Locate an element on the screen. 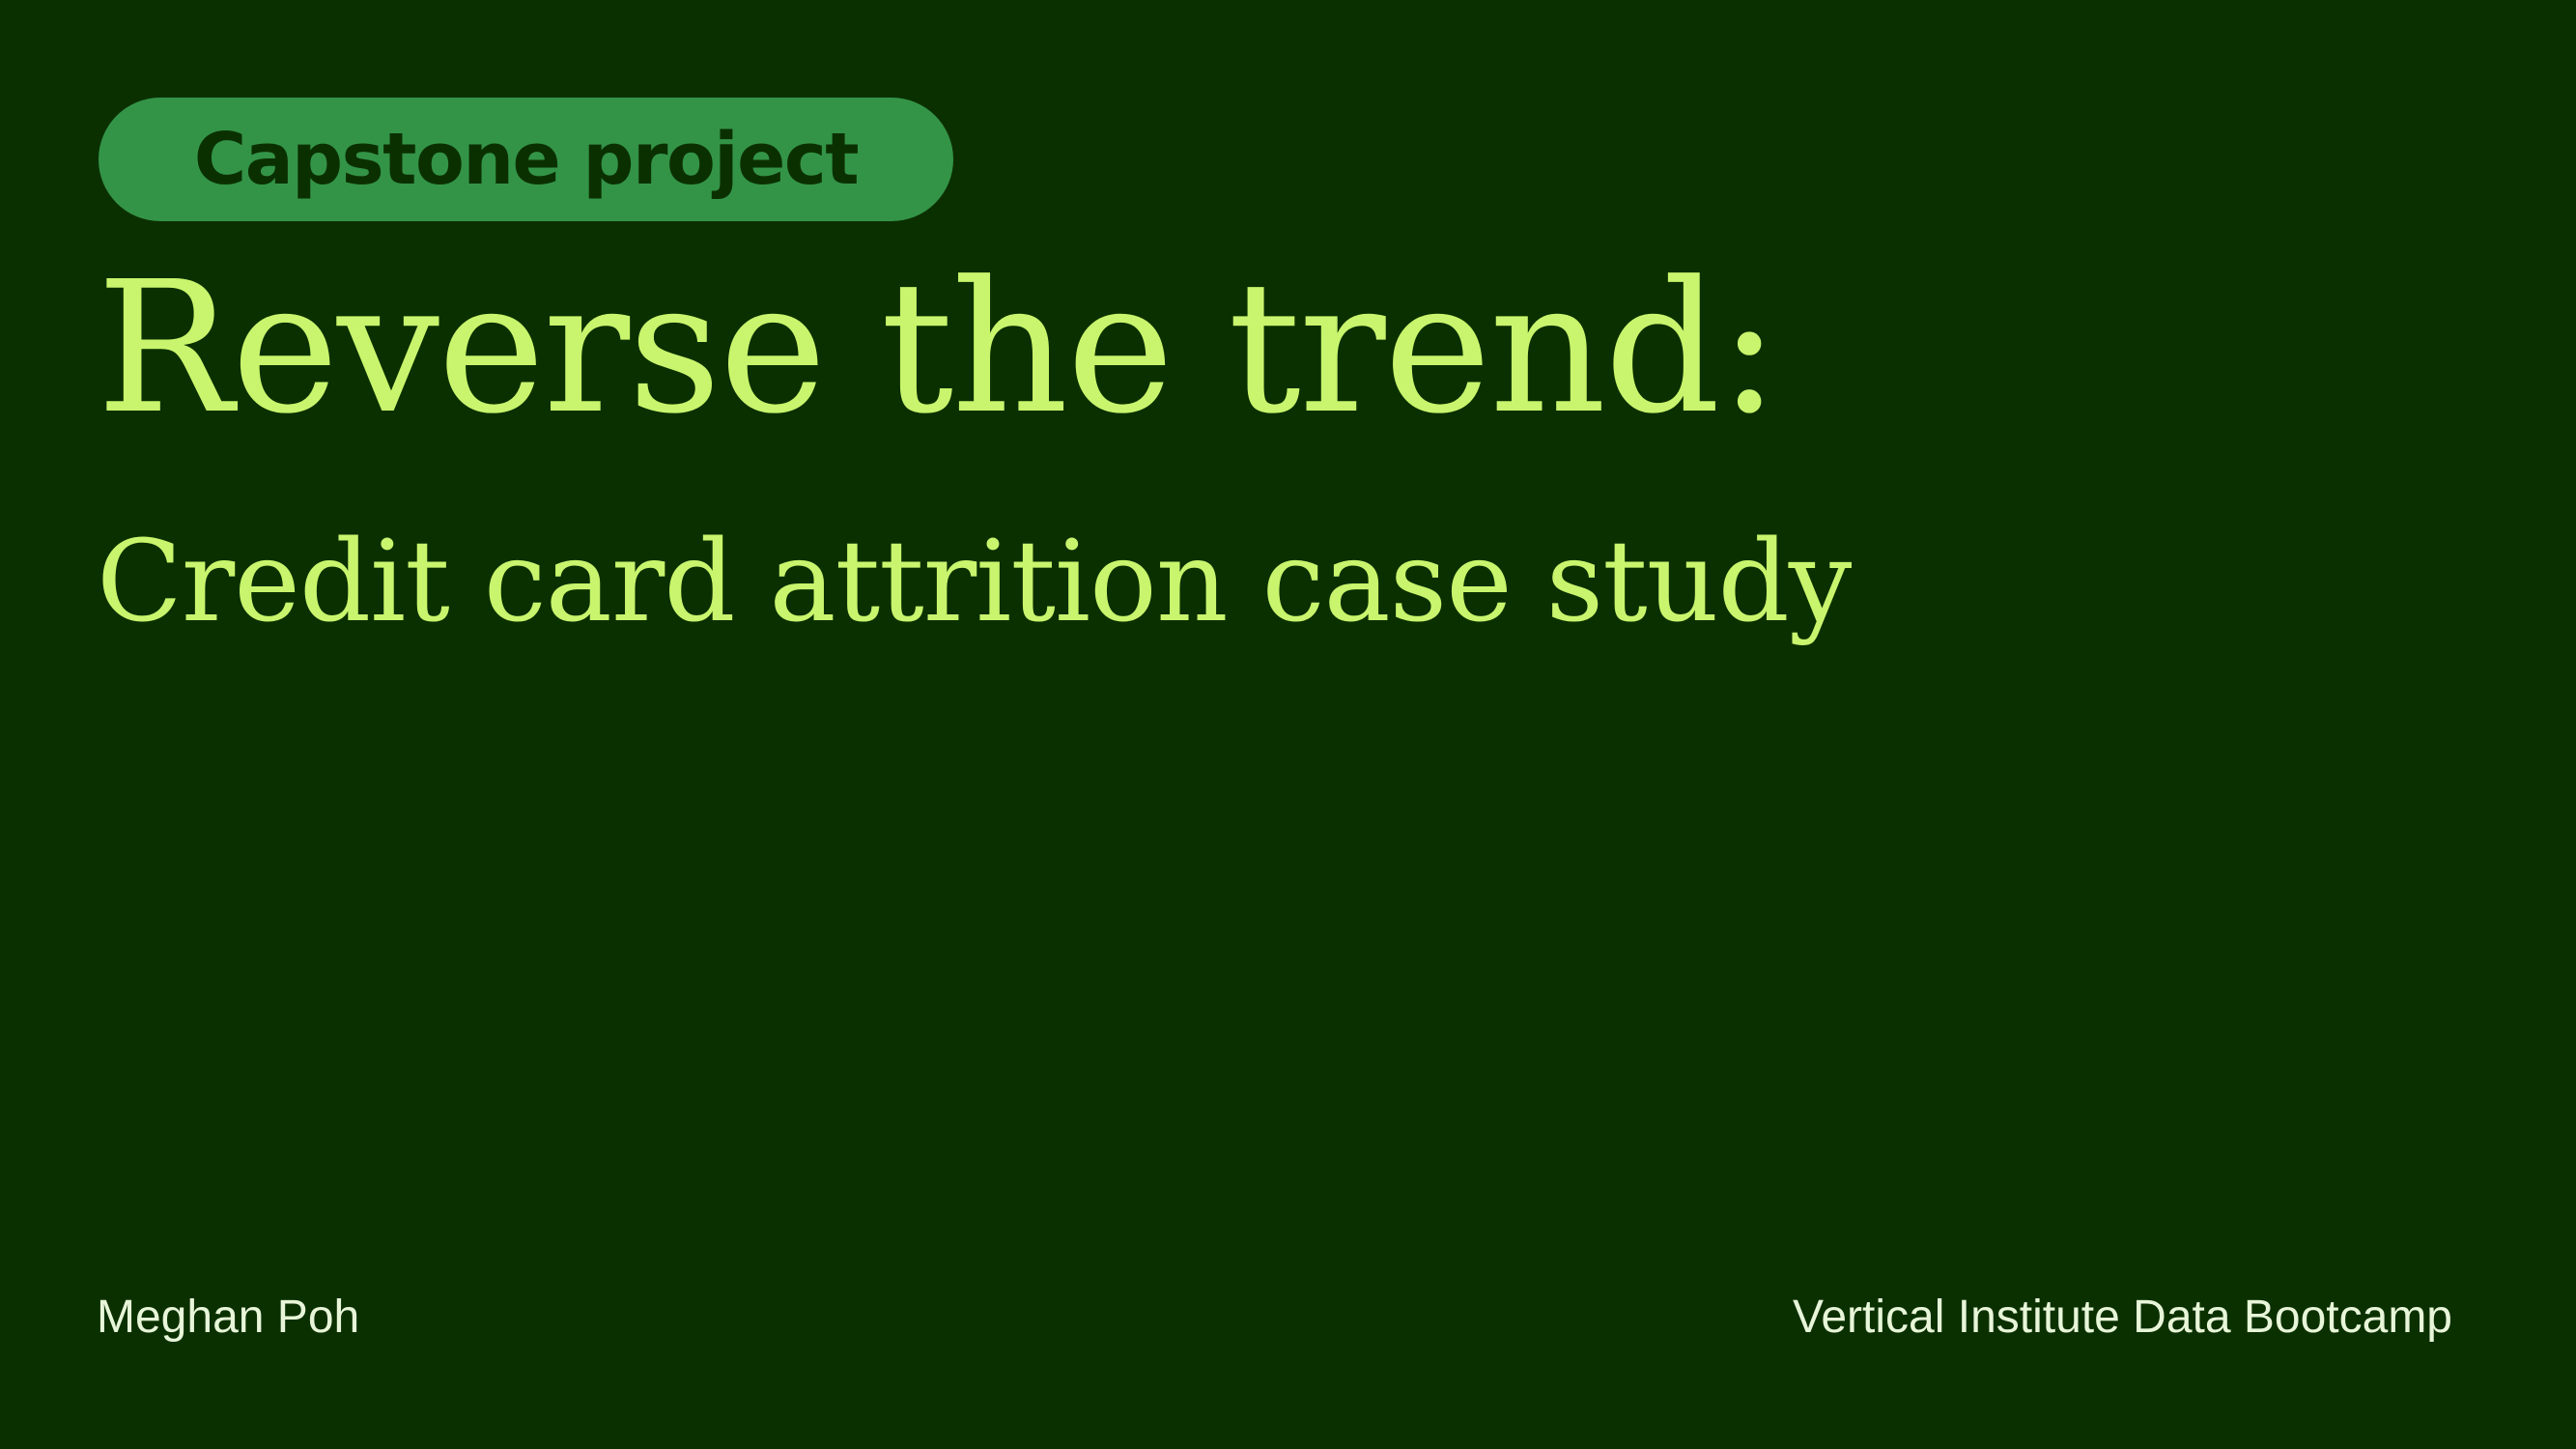 The image size is (2576, 1449). author-name: Meghan Poh is located at coordinates (228, 1317).